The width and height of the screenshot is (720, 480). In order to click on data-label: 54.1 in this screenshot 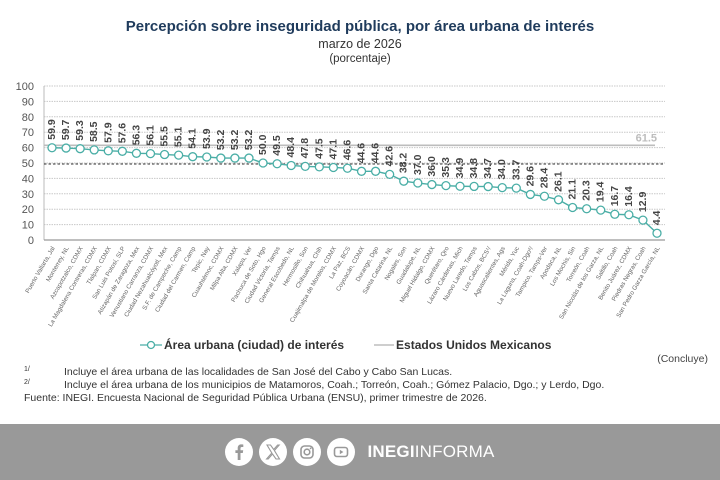, I will do `click(193, 138)`.